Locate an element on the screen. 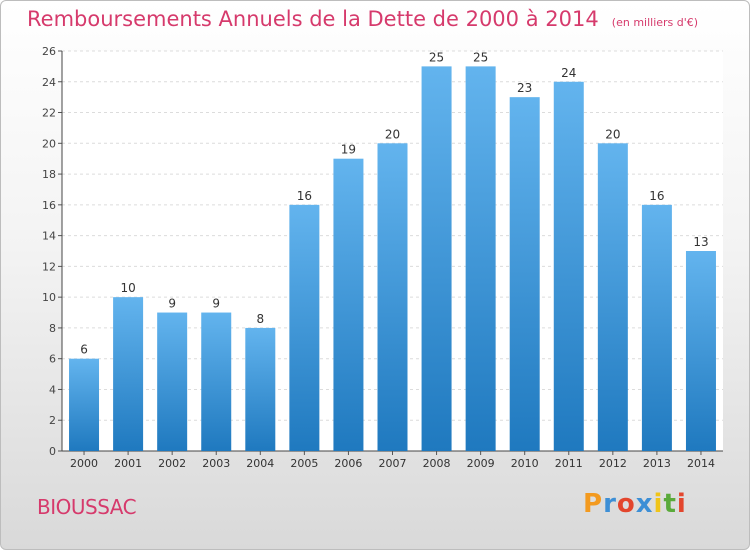 The height and width of the screenshot is (550, 750). data-label: 6 is located at coordinates (84, 350).